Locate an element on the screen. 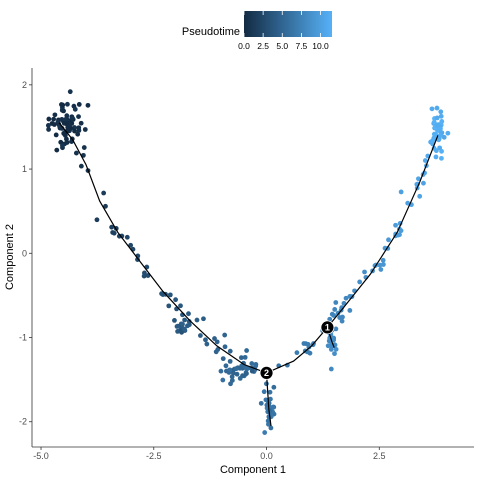 The image size is (480, 480). legend-tick-label: 10.0 is located at coordinates (320, 46).